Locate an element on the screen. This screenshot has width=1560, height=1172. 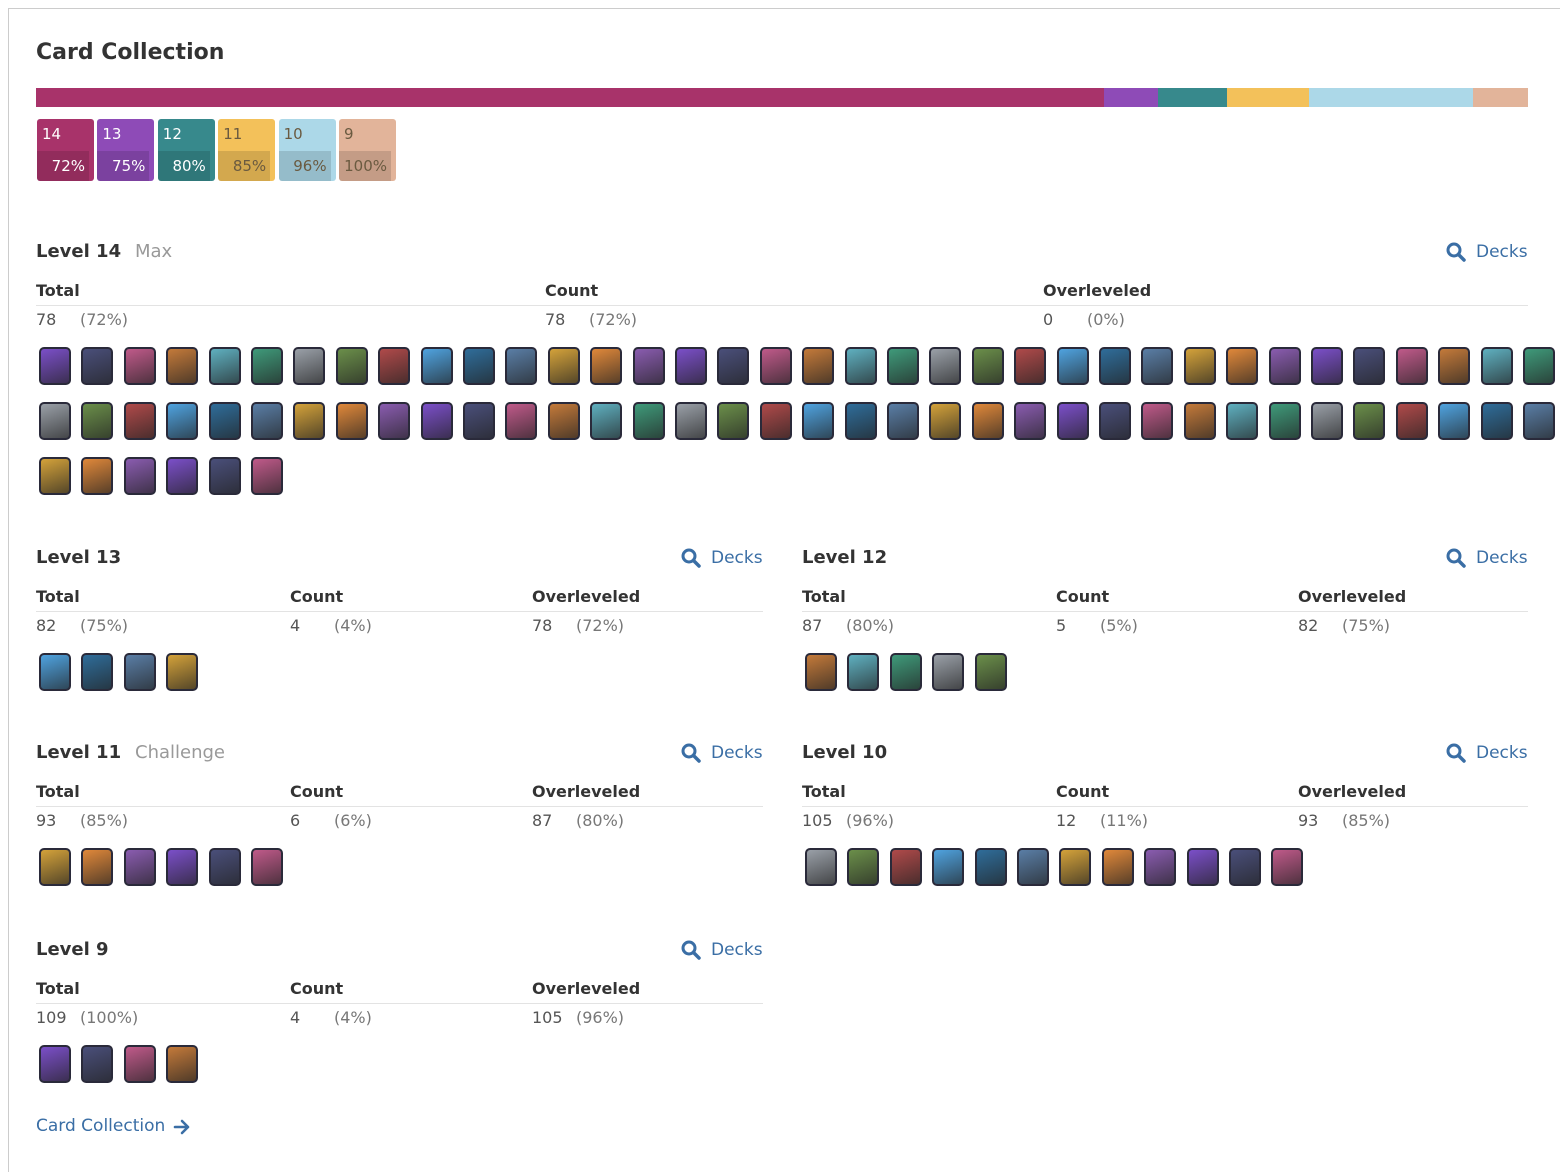
stat-value: 4 is located at coordinates (295, 625).